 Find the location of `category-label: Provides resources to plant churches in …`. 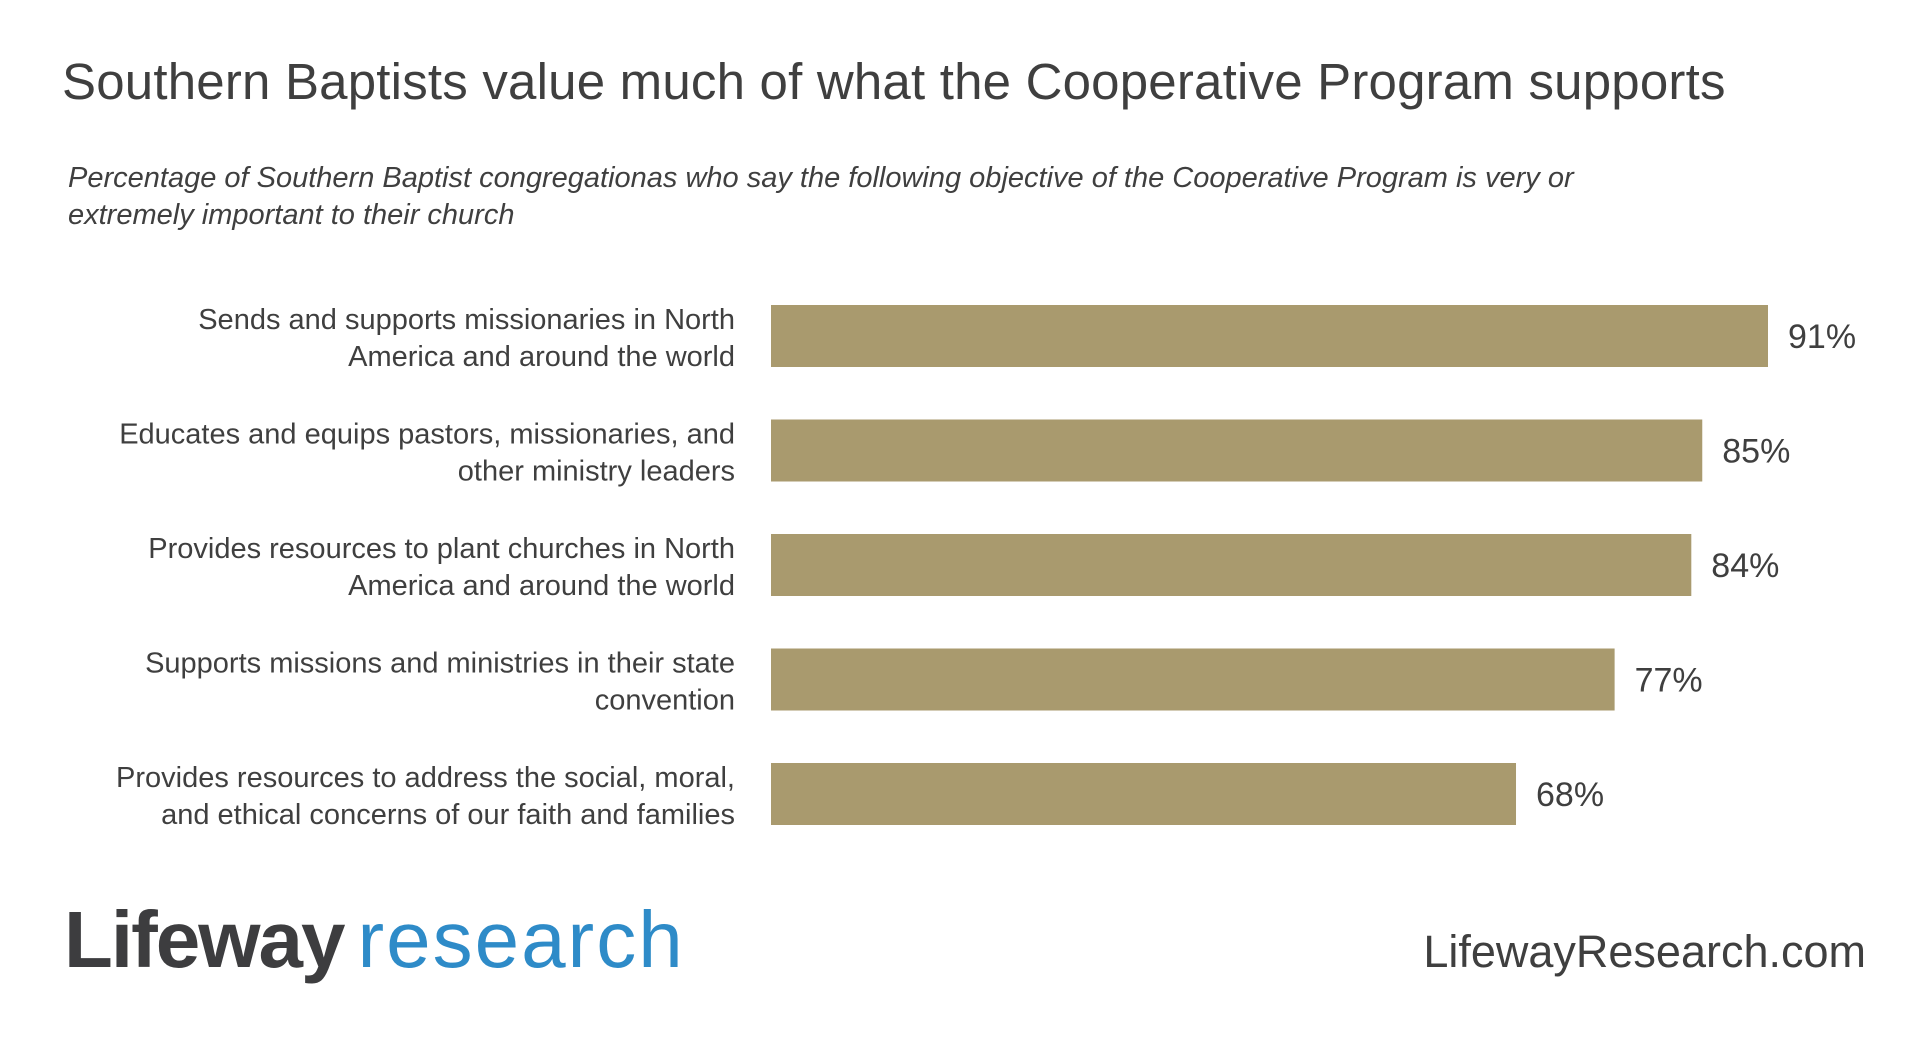

category-label: Provides resources to plant churches in … is located at coordinates (441, 549).